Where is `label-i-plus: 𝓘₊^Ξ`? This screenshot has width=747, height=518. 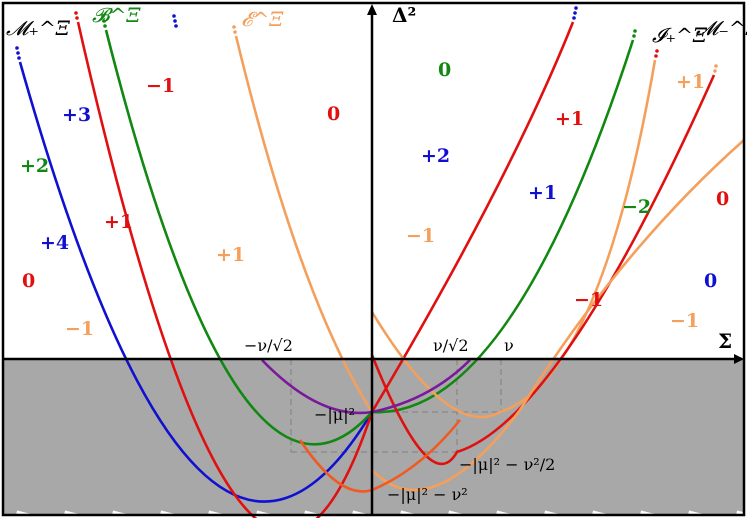 label-i-plus: 𝓘₊^Ξ is located at coordinates (680, 35).